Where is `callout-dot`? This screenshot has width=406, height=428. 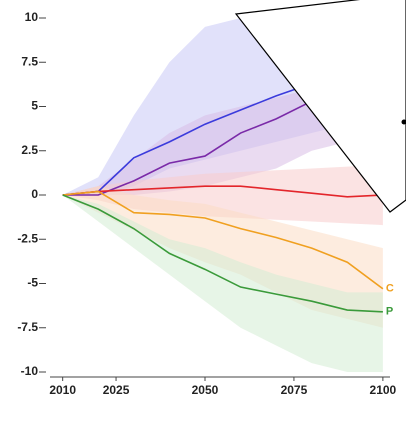 callout-dot is located at coordinates (403, 122).